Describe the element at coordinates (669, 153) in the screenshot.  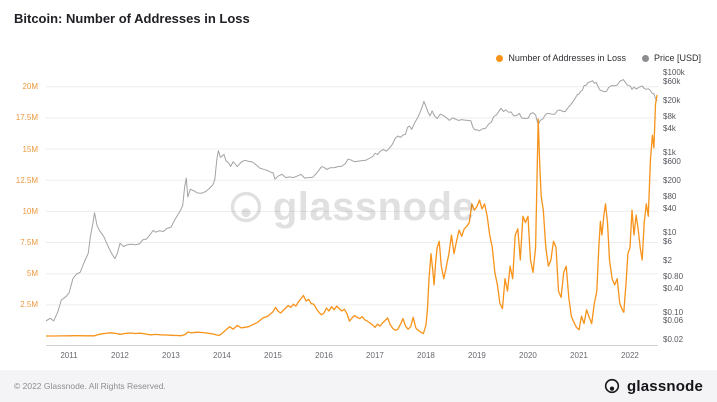
I see `right-axis-tick-label: $1k` at that location.